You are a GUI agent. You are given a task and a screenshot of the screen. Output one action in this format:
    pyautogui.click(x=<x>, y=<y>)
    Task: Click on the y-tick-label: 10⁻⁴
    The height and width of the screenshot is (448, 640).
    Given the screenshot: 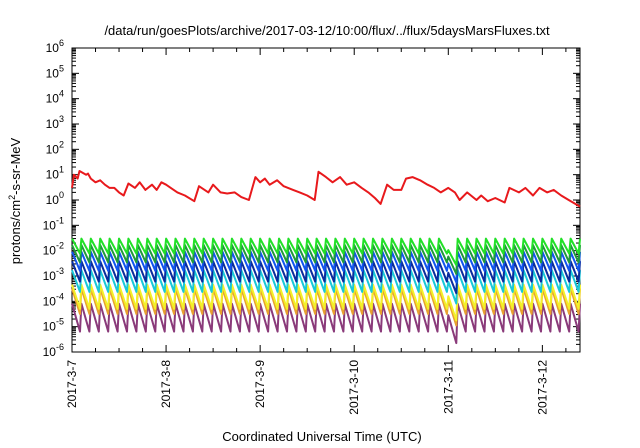 What is the action you would take?
    pyautogui.click(x=53, y=299)
    